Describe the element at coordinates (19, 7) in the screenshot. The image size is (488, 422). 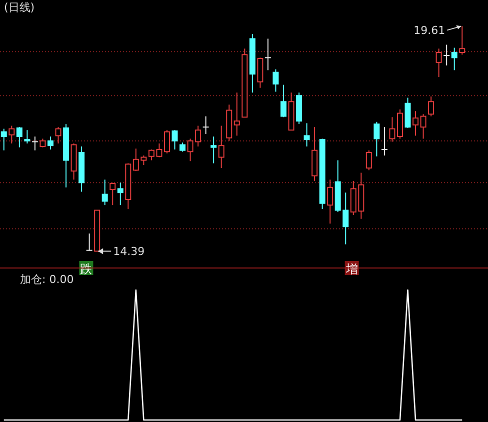
I see `chart-title: (日线)` at that location.